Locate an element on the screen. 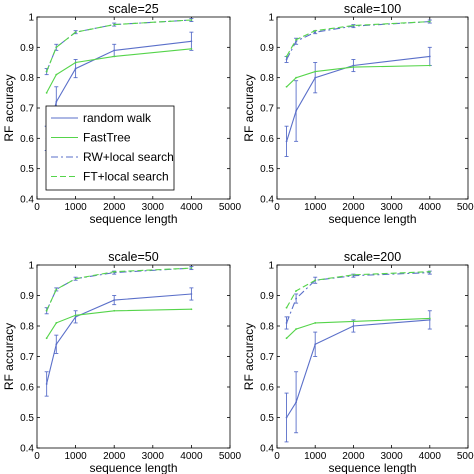  chart-title: scale=200 is located at coordinates (372, 257).